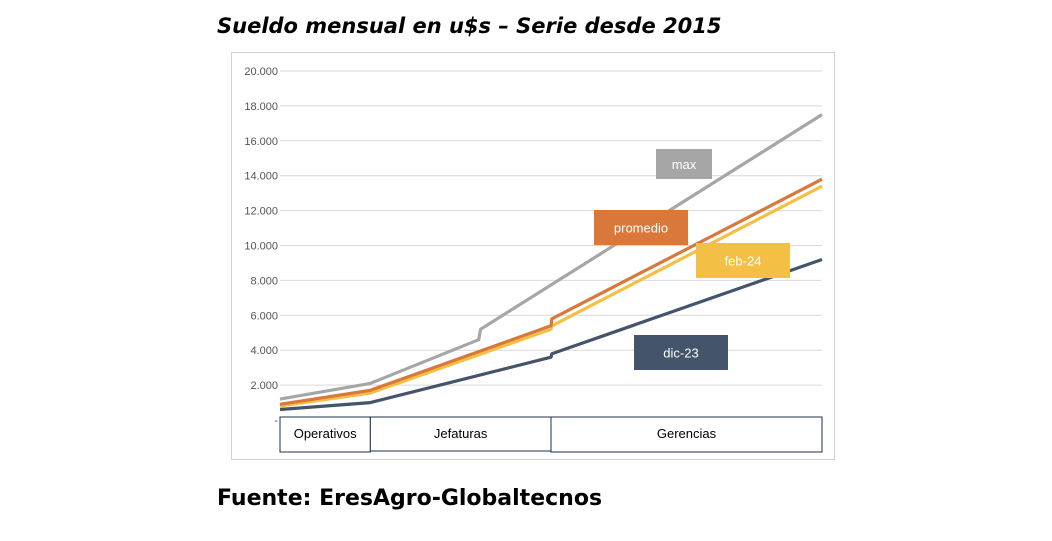  What do you see at coordinates (461, 433) in the screenshot?
I see `category-label: Jefaturas` at bounding box center [461, 433].